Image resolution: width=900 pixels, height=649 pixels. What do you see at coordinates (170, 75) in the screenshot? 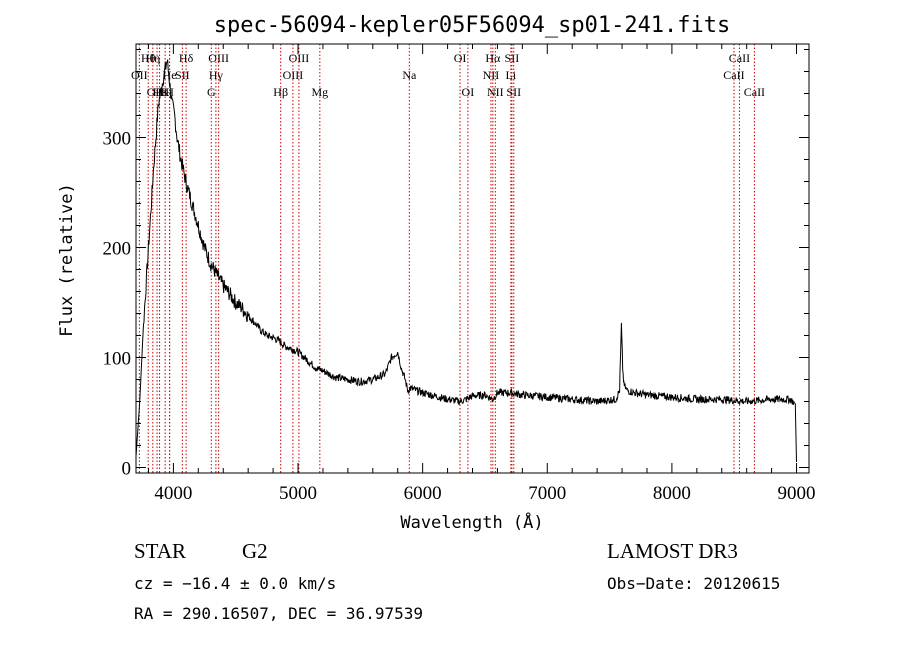
I see `line-label: He` at bounding box center [170, 75].